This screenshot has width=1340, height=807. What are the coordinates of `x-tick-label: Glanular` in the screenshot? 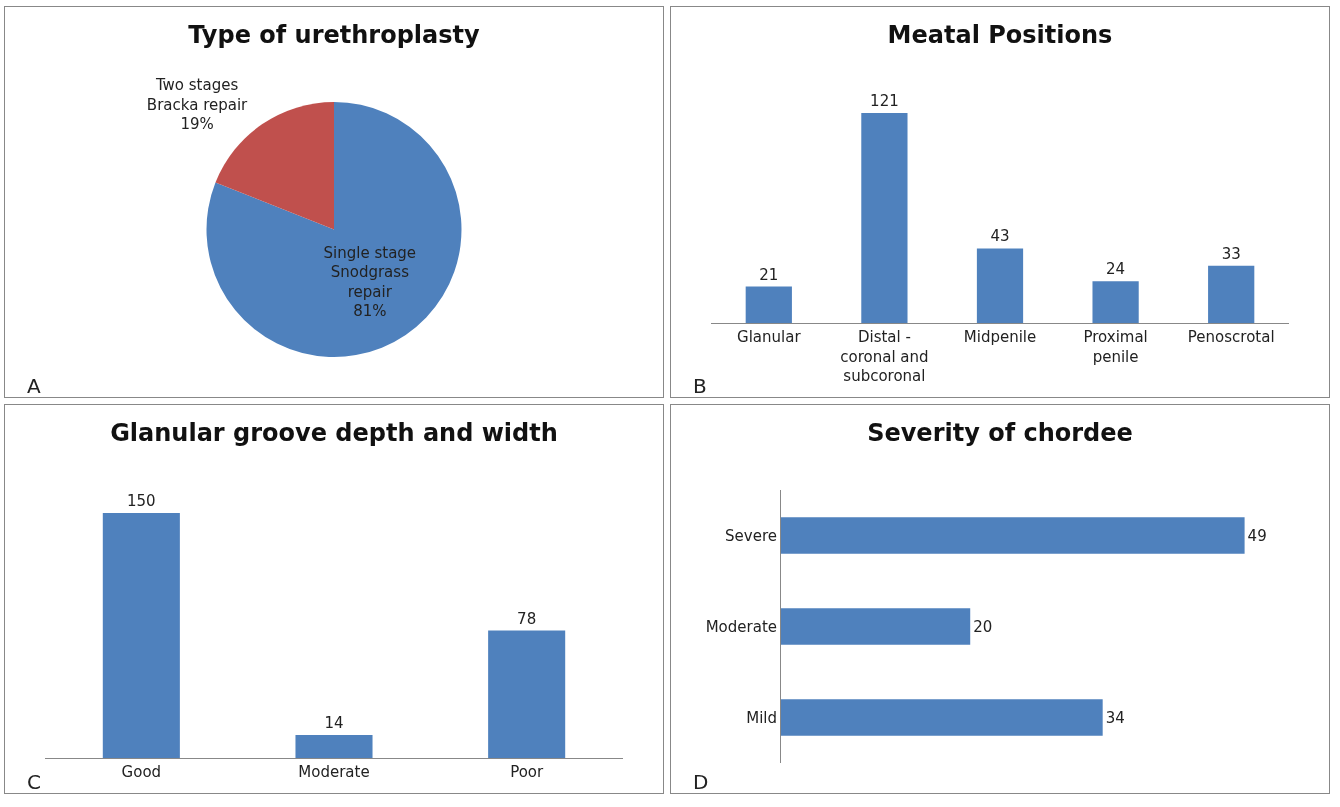 It's located at (769, 337).